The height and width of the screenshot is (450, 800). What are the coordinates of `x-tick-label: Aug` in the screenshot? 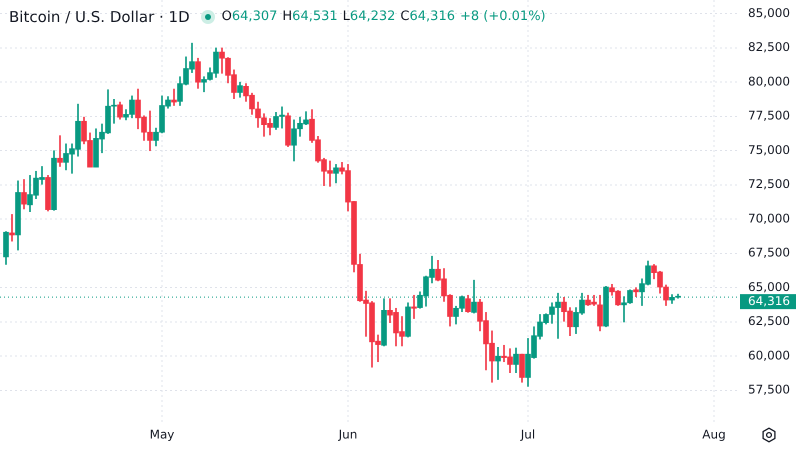 It's located at (714, 434).